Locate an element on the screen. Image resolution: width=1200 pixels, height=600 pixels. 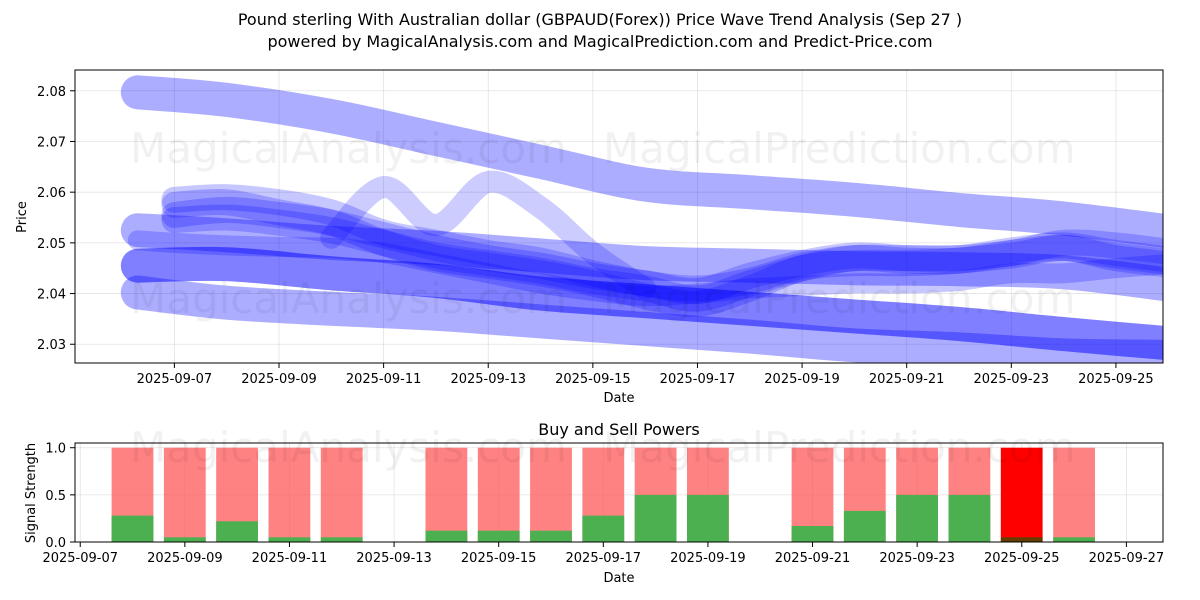
power-y-axis: 0.0 0.5 1.0 is located at coordinates (60, 496).